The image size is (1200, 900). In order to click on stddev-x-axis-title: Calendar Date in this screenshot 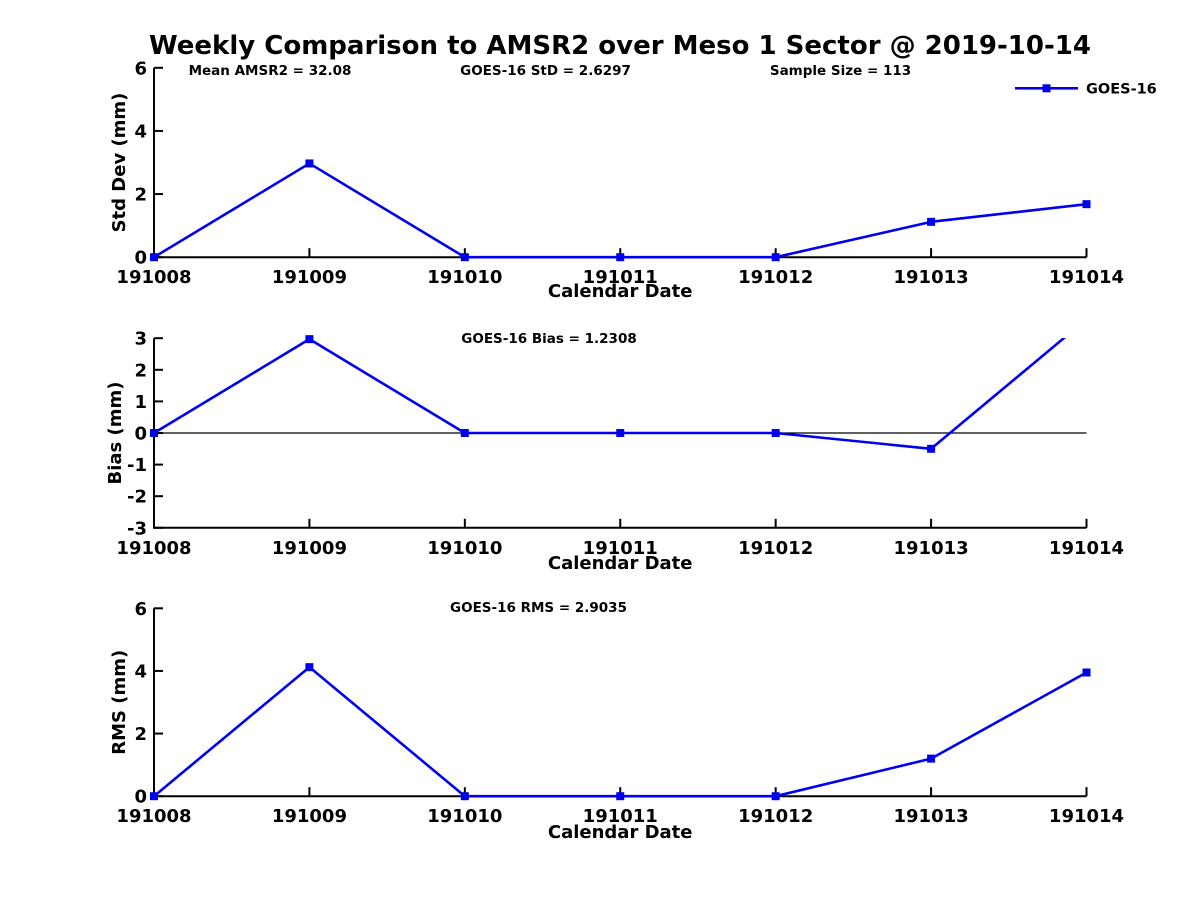, I will do `click(620, 291)`.